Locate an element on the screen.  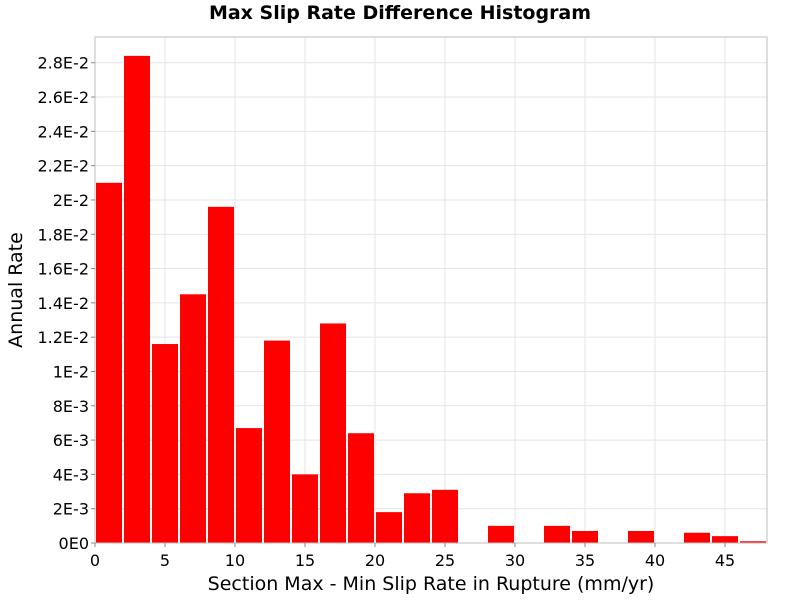
y-tick-label: 1.6E-2 is located at coordinates (63, 269).